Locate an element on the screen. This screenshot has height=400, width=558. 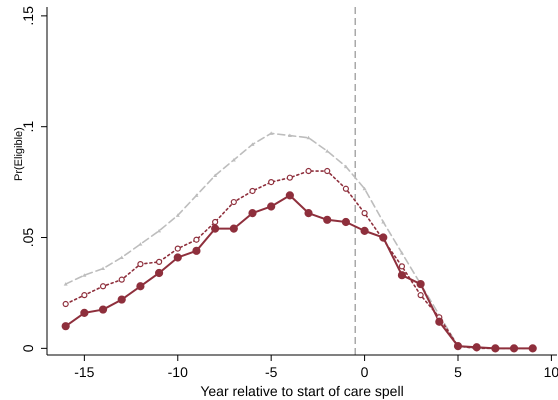
y-tick-label: .05 is located at coordinates (28, 238).